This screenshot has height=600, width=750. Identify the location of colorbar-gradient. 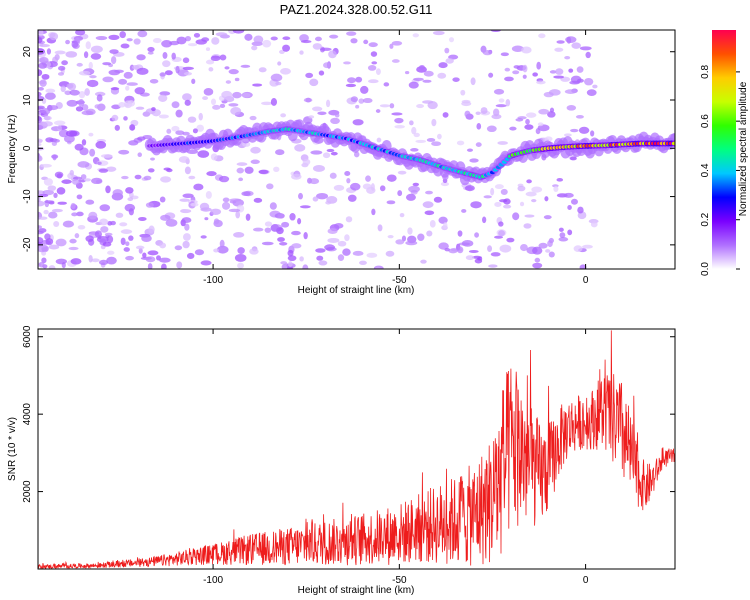
(724, 149).